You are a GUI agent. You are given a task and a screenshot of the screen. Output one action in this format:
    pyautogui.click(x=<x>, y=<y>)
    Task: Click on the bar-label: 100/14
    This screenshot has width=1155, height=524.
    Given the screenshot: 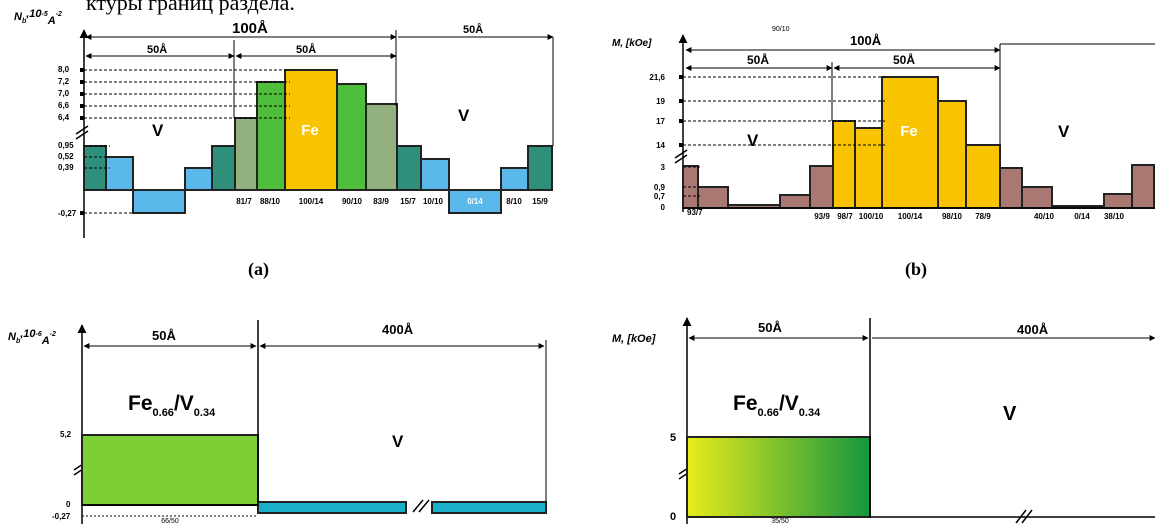 What is the action you would take?
    pyautogui.click(x=910, y=216)
    